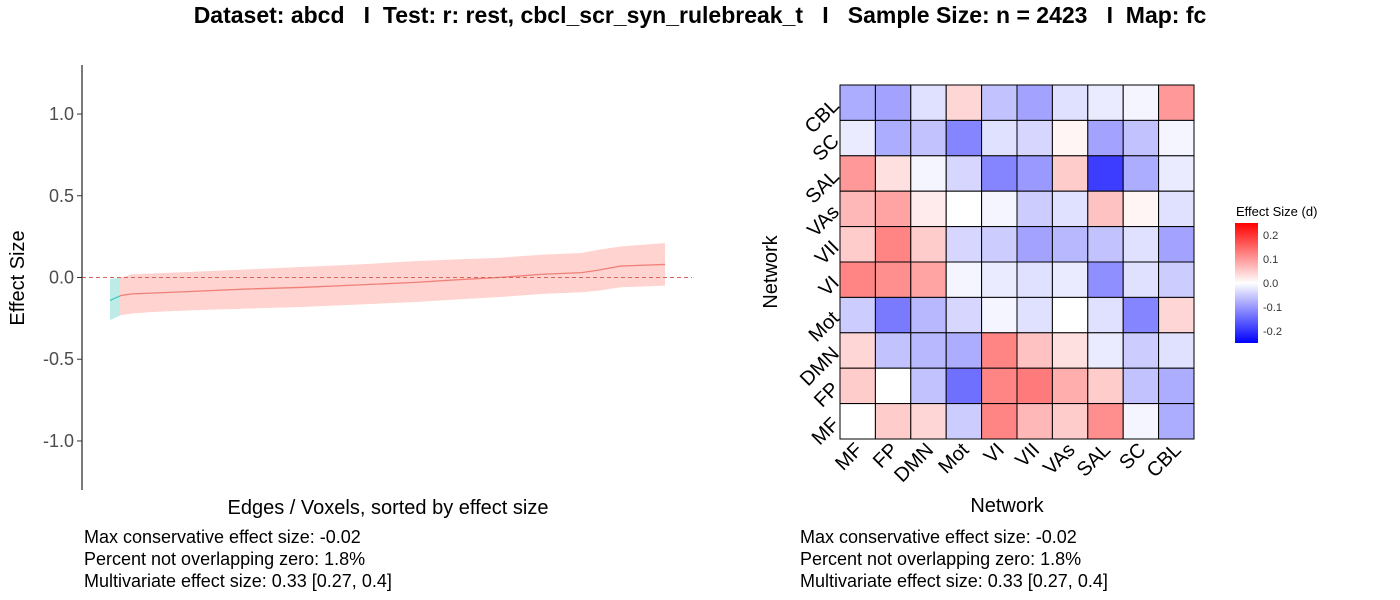 The image size is (1400, 600). What do you see at coordinates (222, 537) in the screenshot?
I see `left-caption-max-conservative: Max conservative effect size: -0.02` at bounding box center [222, 537].